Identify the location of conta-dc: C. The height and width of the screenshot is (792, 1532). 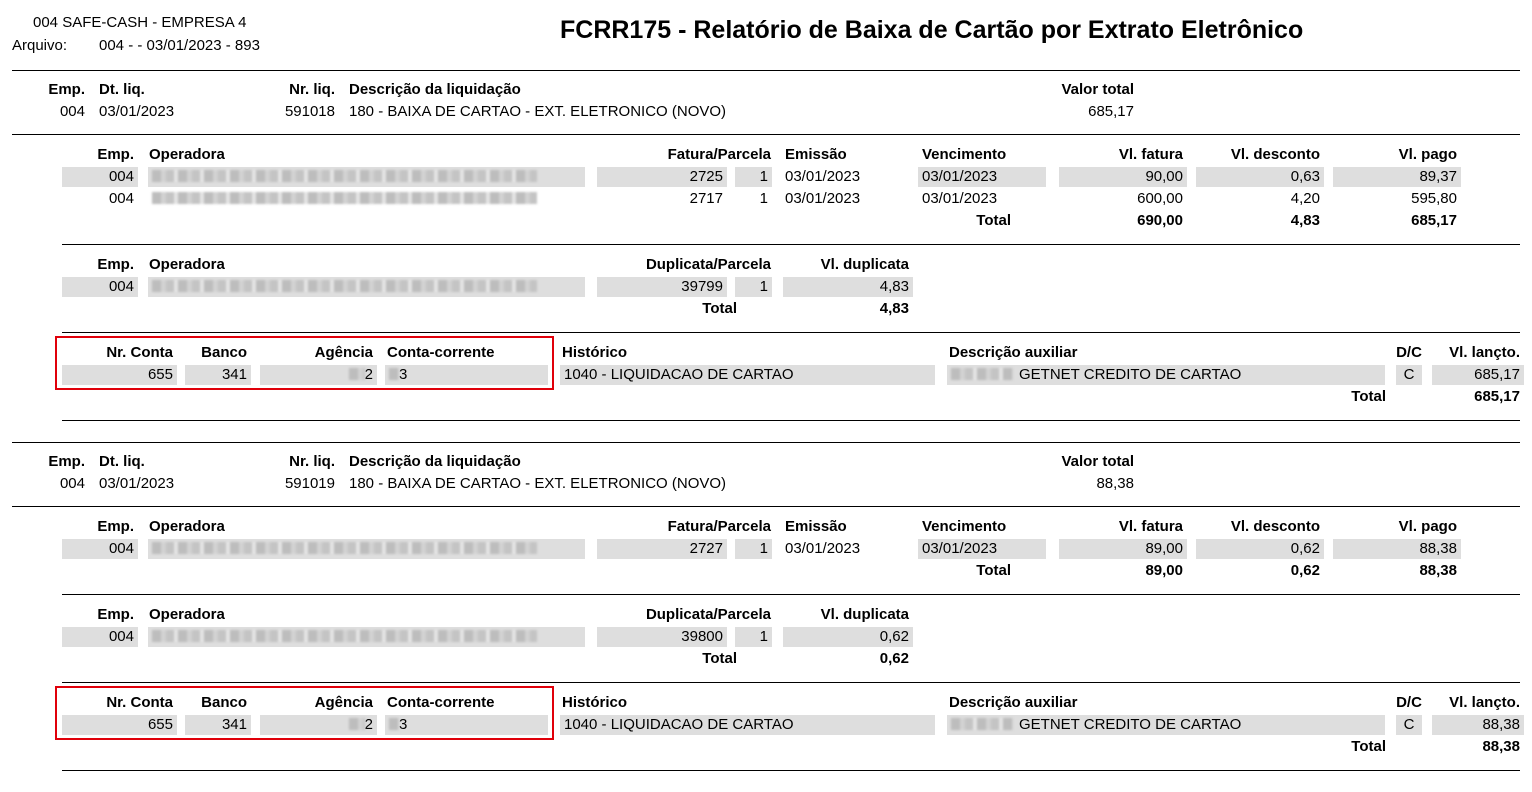
(1409, 725).